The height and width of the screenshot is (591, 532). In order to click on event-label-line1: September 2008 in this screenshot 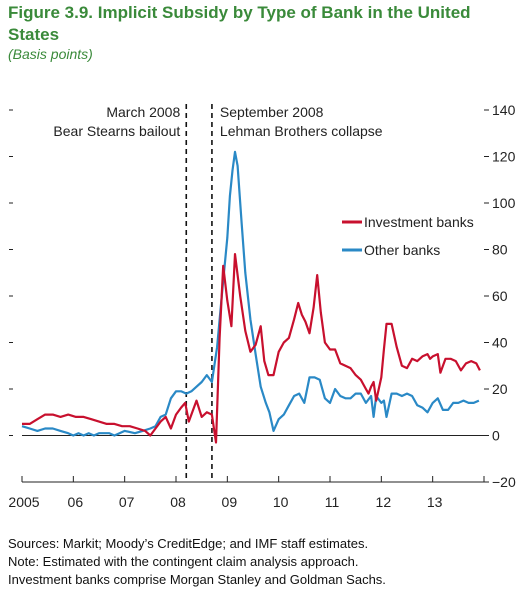, I will do `click(272, 112)`.